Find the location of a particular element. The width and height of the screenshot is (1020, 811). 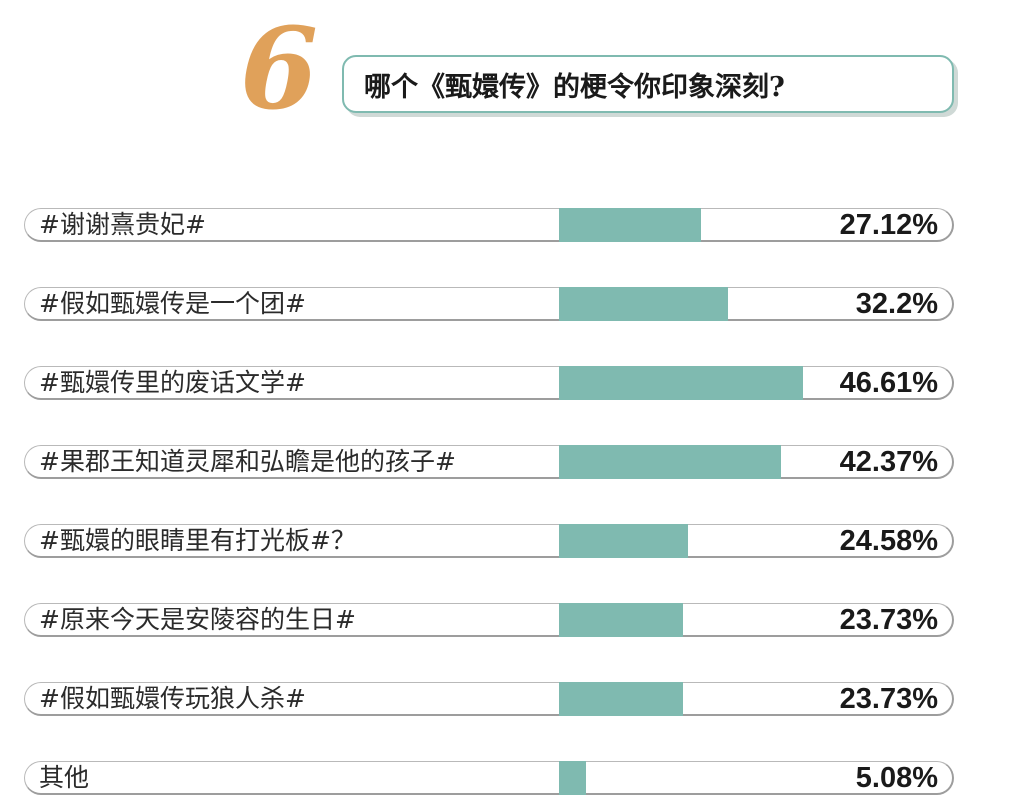

bar-category-label: #甄嬛传里的废话文学# is located at coordinates (172, 382).